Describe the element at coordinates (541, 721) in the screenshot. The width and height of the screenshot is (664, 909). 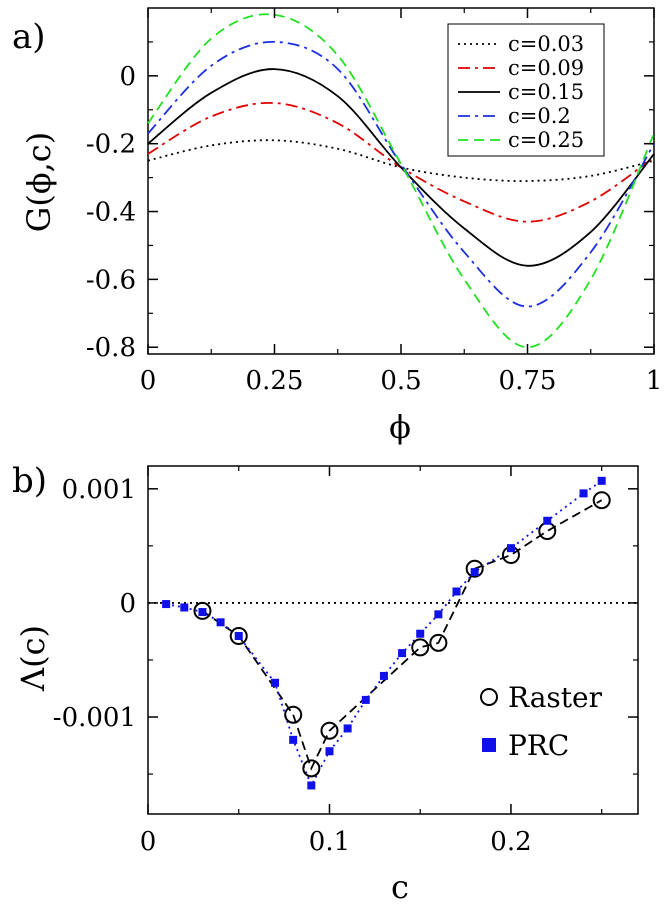
I see `panel-b-legend: Raster PRC` at that location.